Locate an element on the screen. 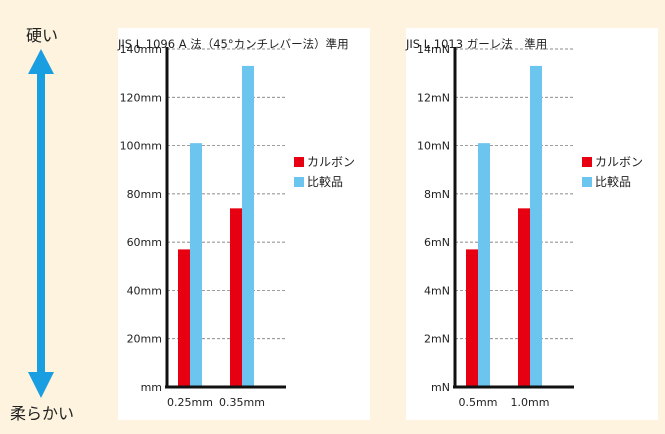 The image size is (665, 434). y-tick-label: 40mm is located at coordinates (144, 290).